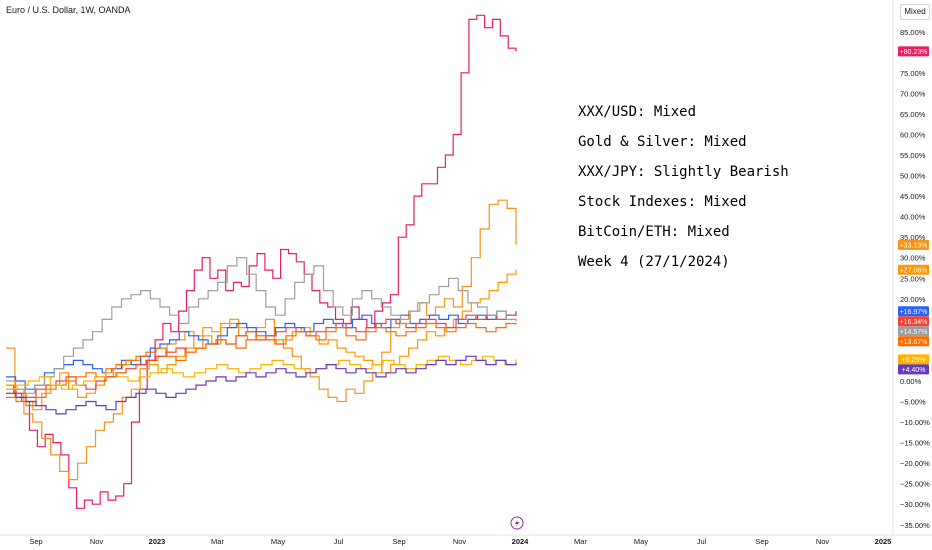 The height and width of the screenshot is (550, 932). Describe the element at coordinates (913, 196) in the screenshot. I see `y-tick-label: 45.00%` at that location.